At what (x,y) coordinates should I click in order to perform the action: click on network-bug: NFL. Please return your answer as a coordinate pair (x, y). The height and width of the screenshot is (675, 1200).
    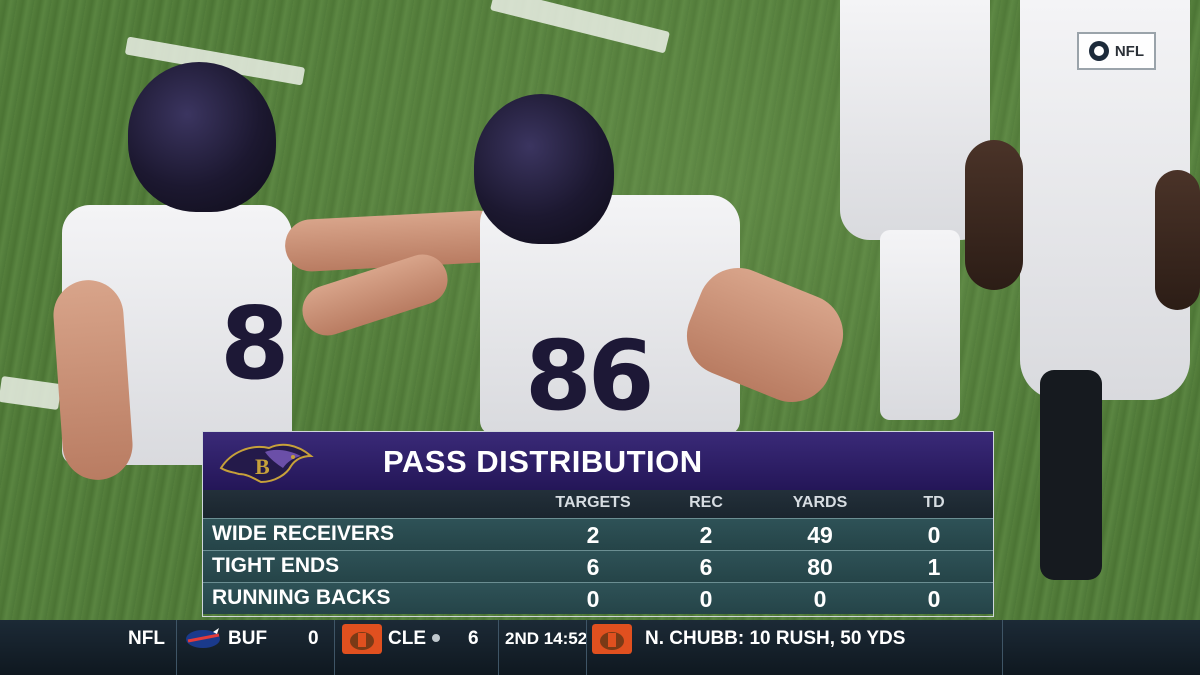
    Looking at the image, I should click on (1116, 51).